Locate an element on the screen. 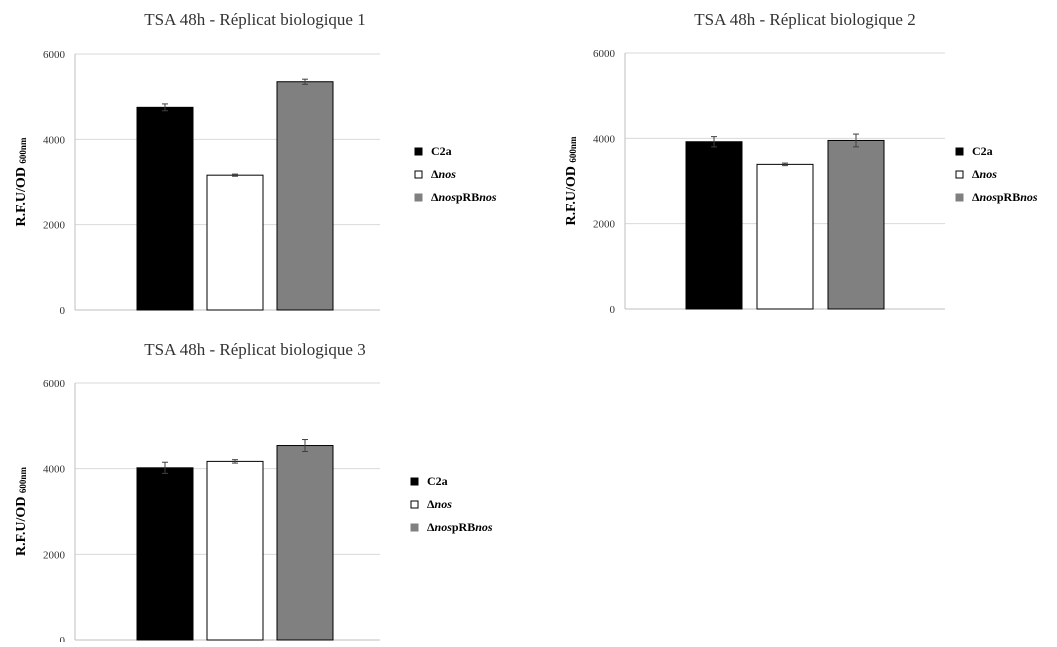  chart-title: TSA 48h - Réplicat biologique 3 is located at coordinates (254, 349).